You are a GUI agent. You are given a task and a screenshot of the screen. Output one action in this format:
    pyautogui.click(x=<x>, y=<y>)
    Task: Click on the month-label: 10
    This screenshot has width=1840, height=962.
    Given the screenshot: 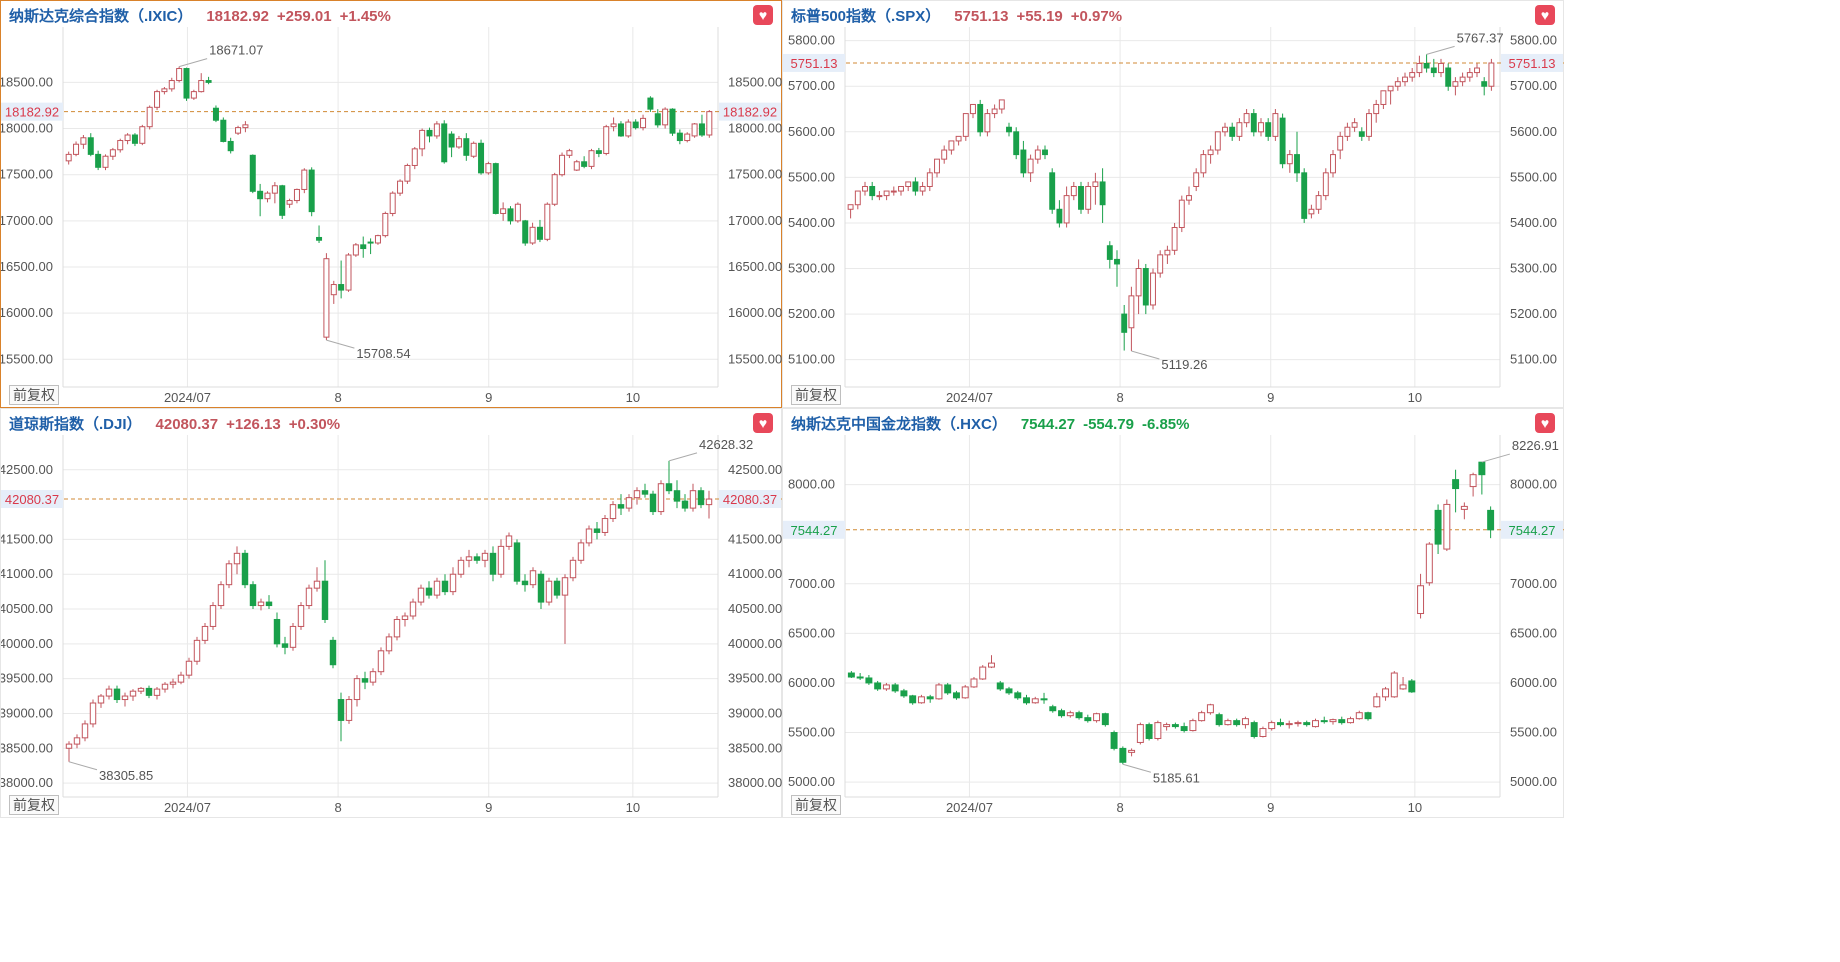 What is the action you would take?
    pyautogui.click(x=633, y=807)
    